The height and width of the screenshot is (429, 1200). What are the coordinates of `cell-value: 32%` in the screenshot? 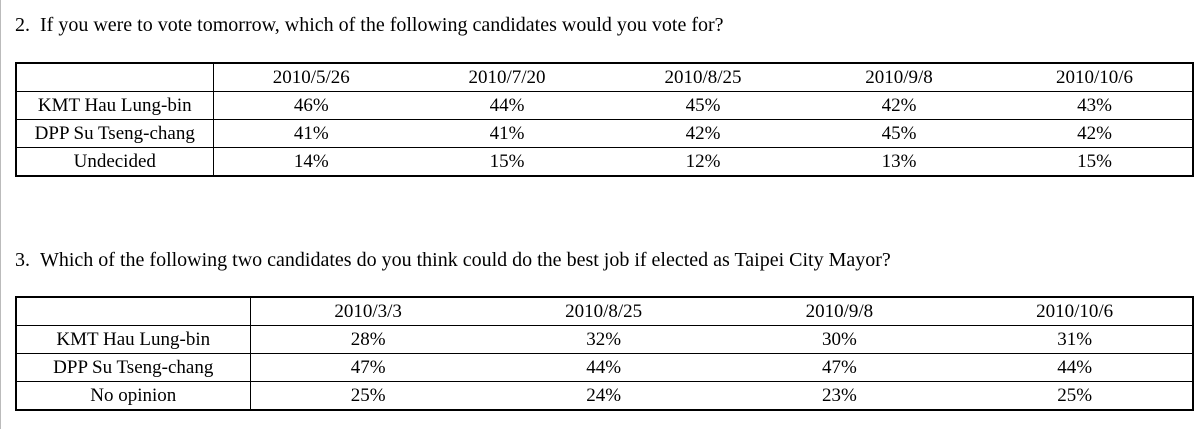 It's located at (603, 339).